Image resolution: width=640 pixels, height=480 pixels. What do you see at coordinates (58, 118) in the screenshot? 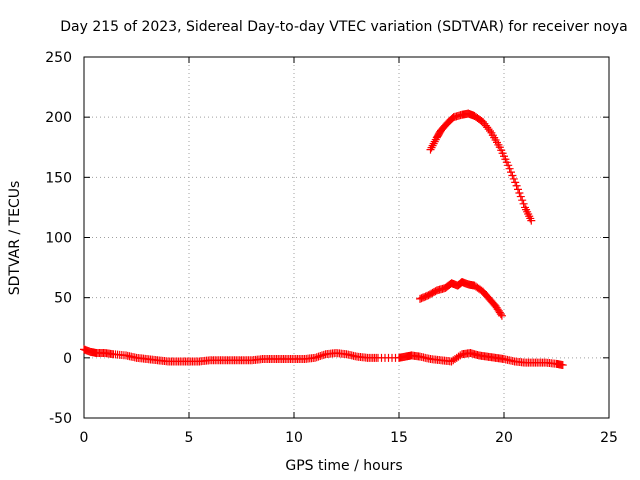
I see `y-tick-label: 200` at bounding box center [58, 118].